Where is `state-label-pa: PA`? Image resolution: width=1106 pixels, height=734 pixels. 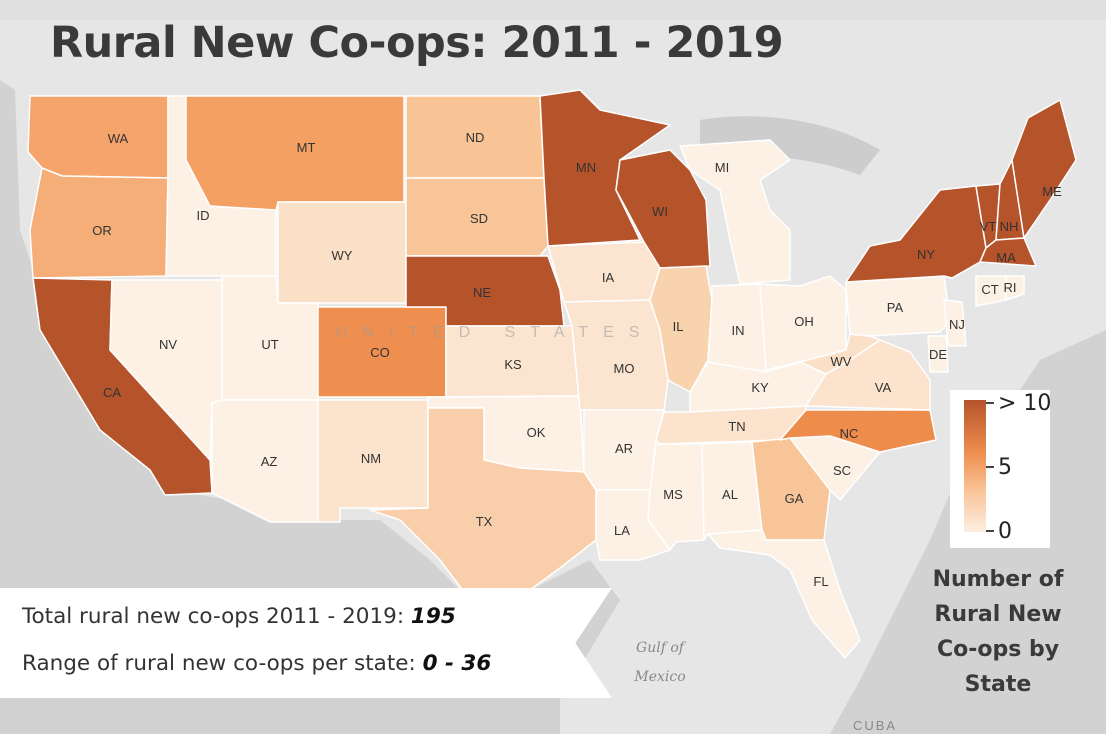
state-label-pa: PA is located at coordinates (895, 307).